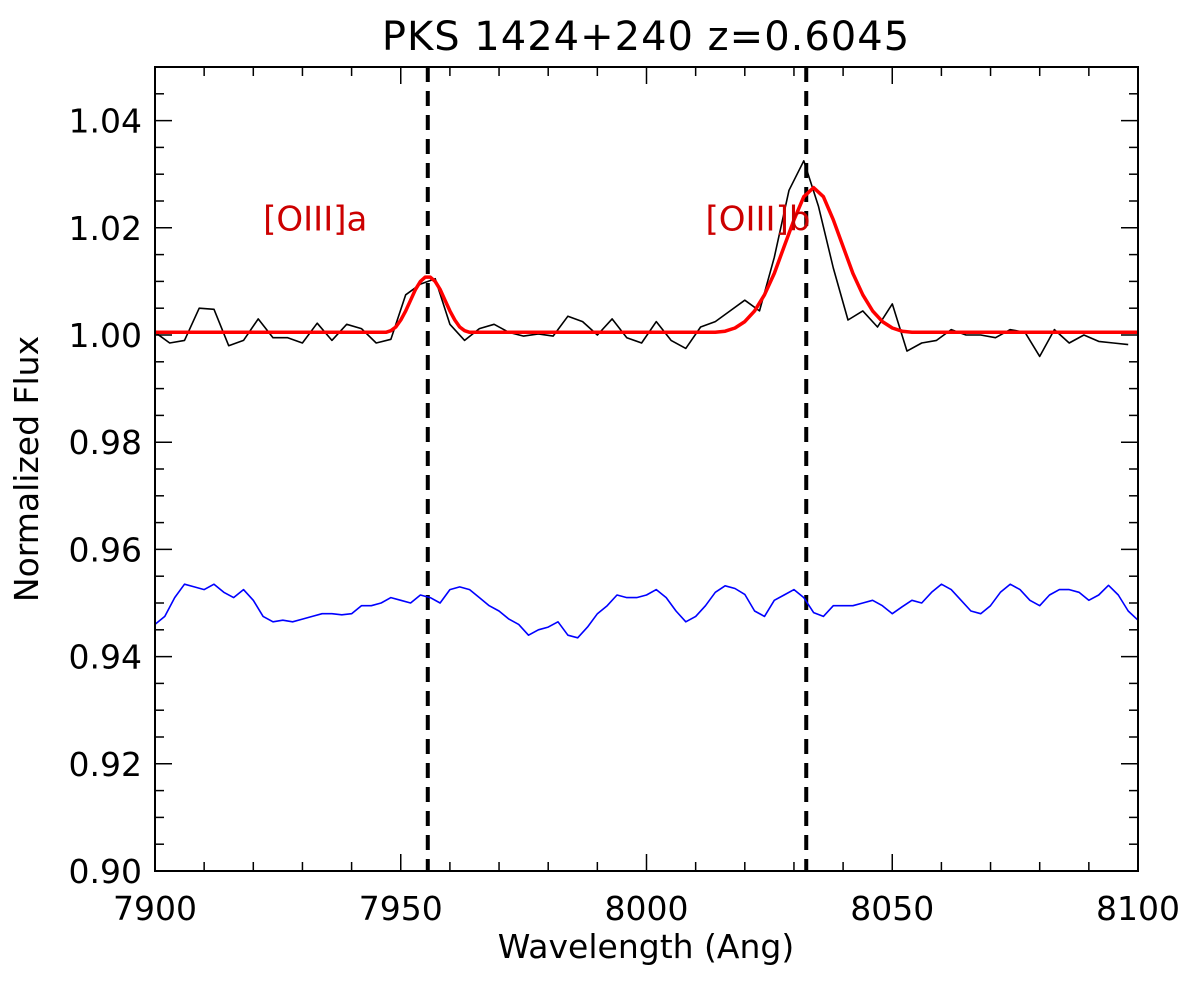 Image resolution: width=1200 pixels, height=982 pixels. What do you see at coordinates (536, 219) in the screenshot?
I see `line-annotations: [OIII]a [OIII]b` at bounding box center [536, 219].